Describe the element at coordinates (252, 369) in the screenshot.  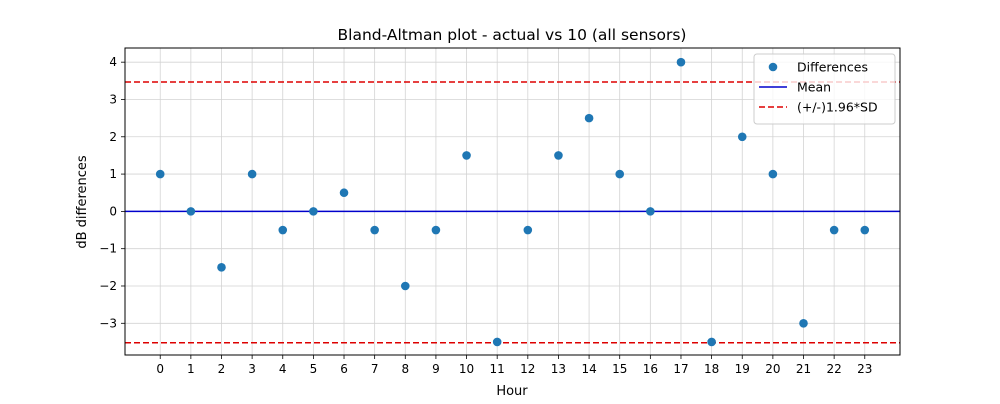
I see `x-tick-label: 3` at that location.